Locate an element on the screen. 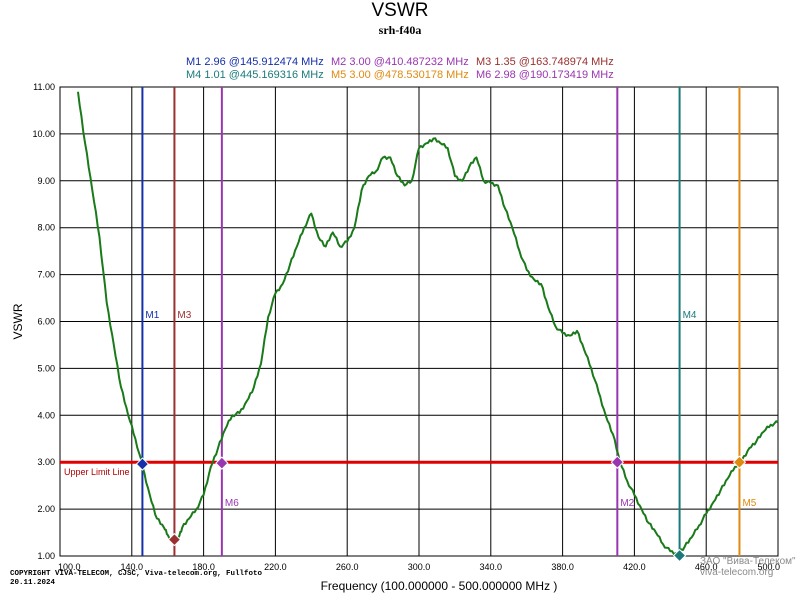 The image size is (800, 600). legend-m6: M6 2.98 @190.173419 MHz is located at coordinates (545, 75).